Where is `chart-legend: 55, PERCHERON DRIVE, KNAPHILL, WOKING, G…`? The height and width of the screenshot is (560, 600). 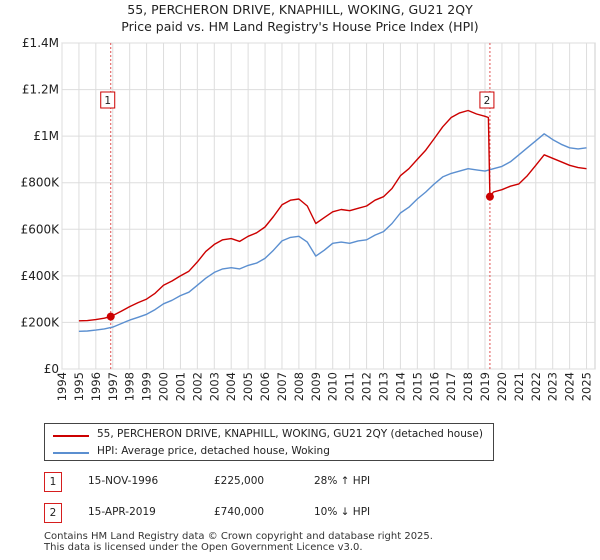 chart-legend: 55, PERCHERON DRIVE, KNAPHILL, WOKING, G… is located at coordinates (269, 442).